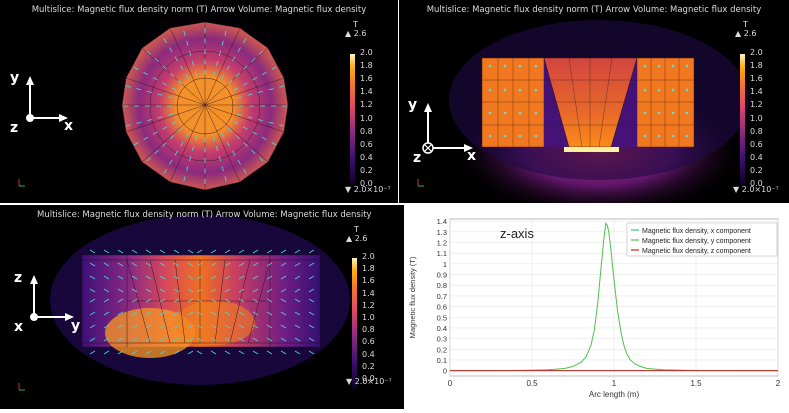  What do you see at coordinates (517, 233) in the screenshot?
I see `chart-annotation: z-axis` at bounding box center [517, 233].